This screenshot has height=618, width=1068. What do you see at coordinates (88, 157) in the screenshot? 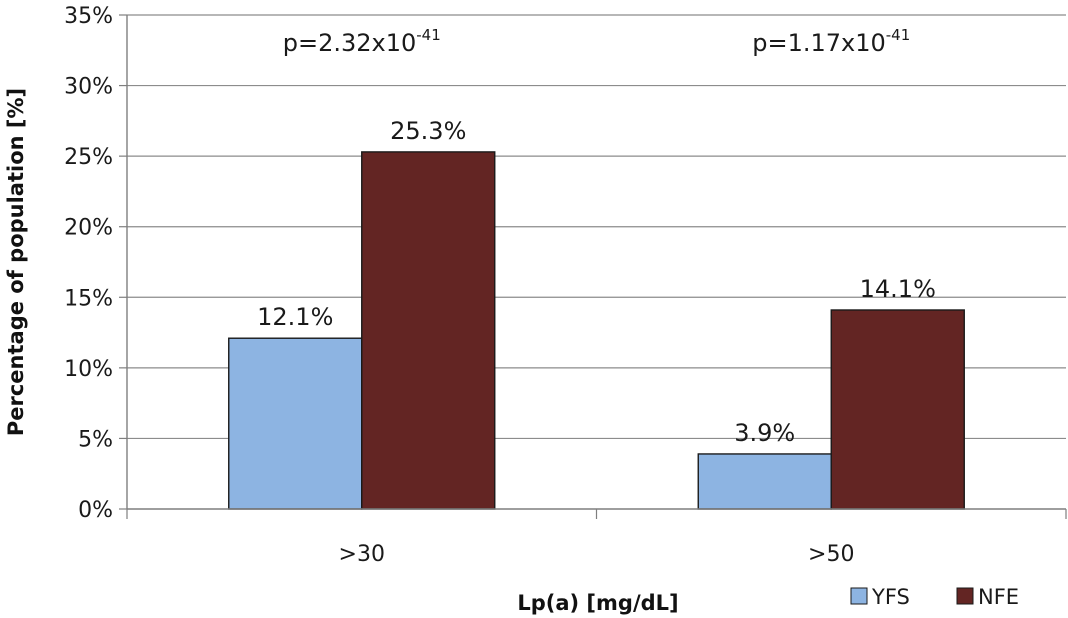
I see `y-tick-label: 25%` at bounding box center [88, 157].